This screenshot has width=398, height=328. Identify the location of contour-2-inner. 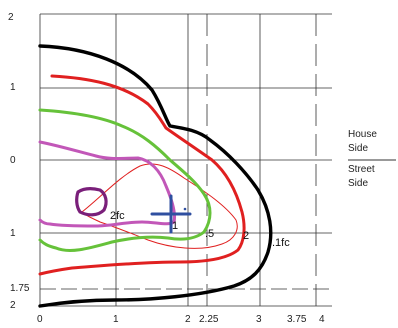
(159, 206).